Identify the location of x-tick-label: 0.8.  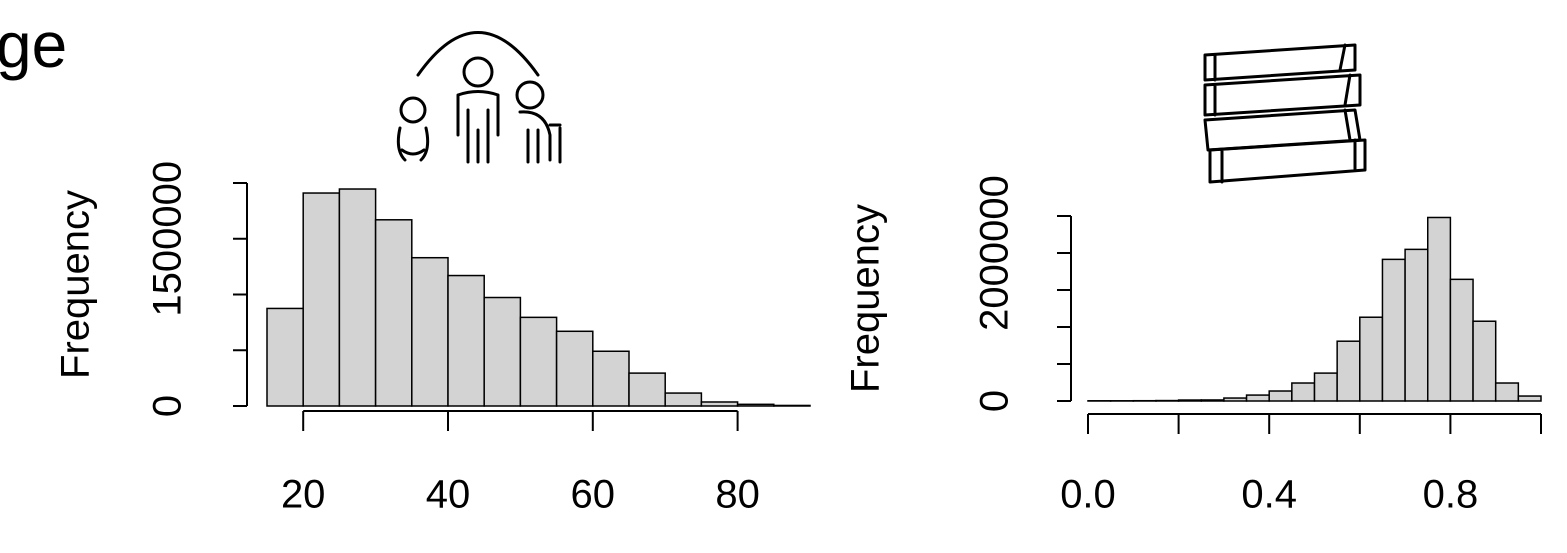
(1451, 495).